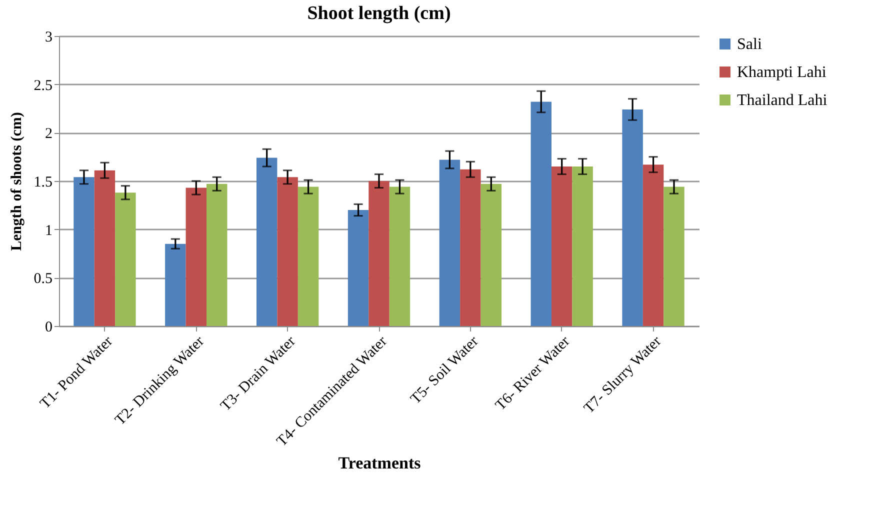 The image size is (873, 522). What do you see at coordinates (749, 44) in the screenshot?
I see `legend-label: Sali` at bounding box center [749, 44].